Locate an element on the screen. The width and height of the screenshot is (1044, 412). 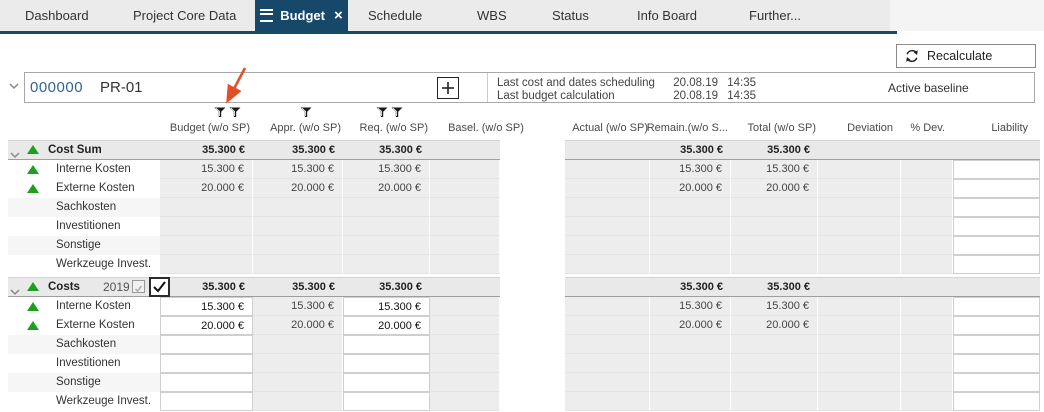
tab-schedule: Schedule is located at coordinates (395, 15).